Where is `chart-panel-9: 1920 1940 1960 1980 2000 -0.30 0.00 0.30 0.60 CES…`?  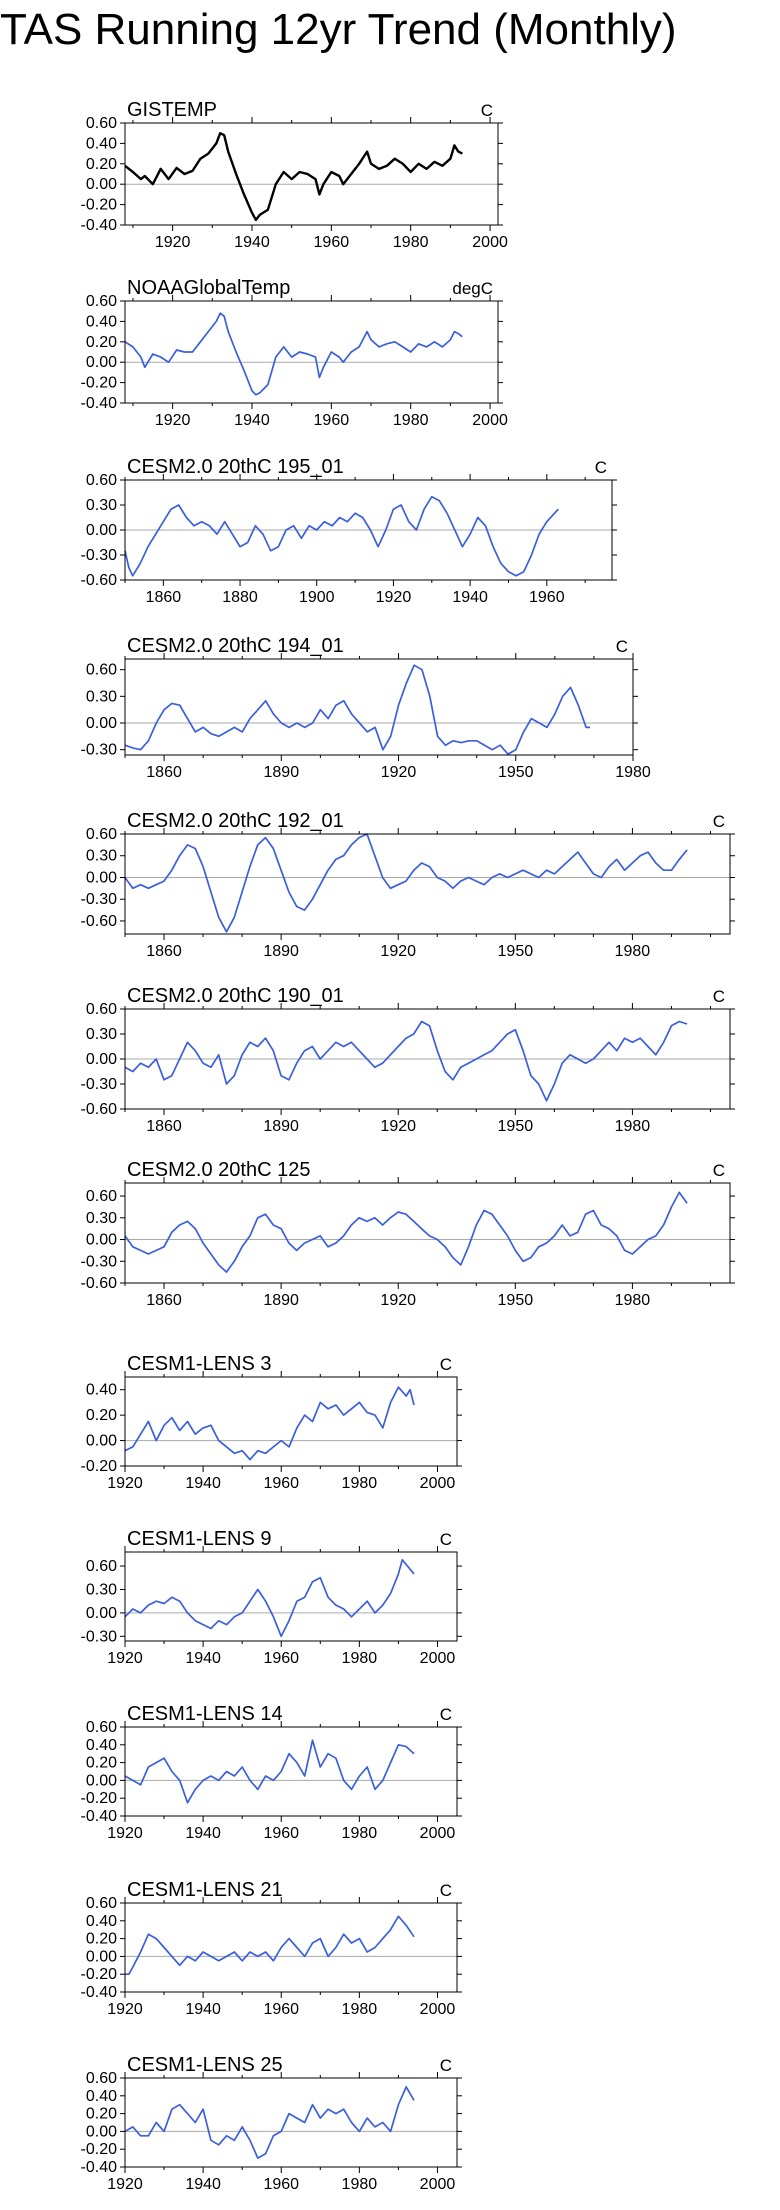 chart-panel-9: 1920 1940 1960 1980 2000 -0.30 0.00 0.30 0.60 CES… is located at coordinates (271, 1597).